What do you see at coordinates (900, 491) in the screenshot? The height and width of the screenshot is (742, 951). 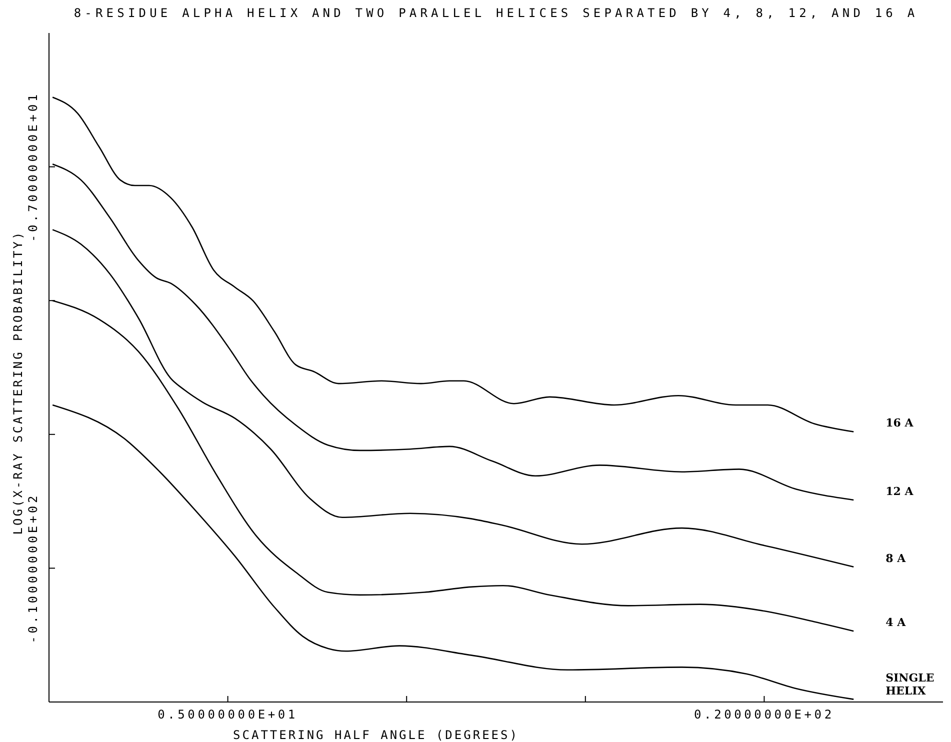 I see `text: 12 A` at bounding box center [900, 491].